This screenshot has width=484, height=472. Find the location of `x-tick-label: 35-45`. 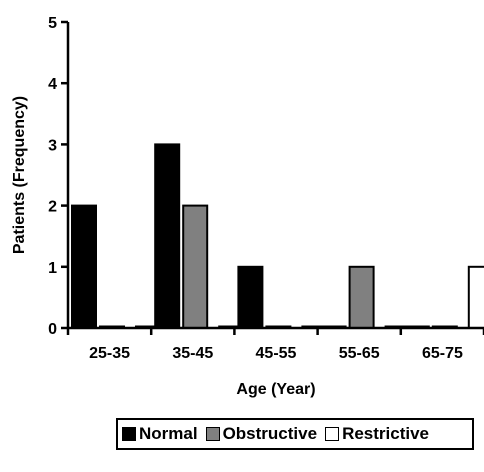

x-tick-label: 35-45 is located at coordinates (192, 353).